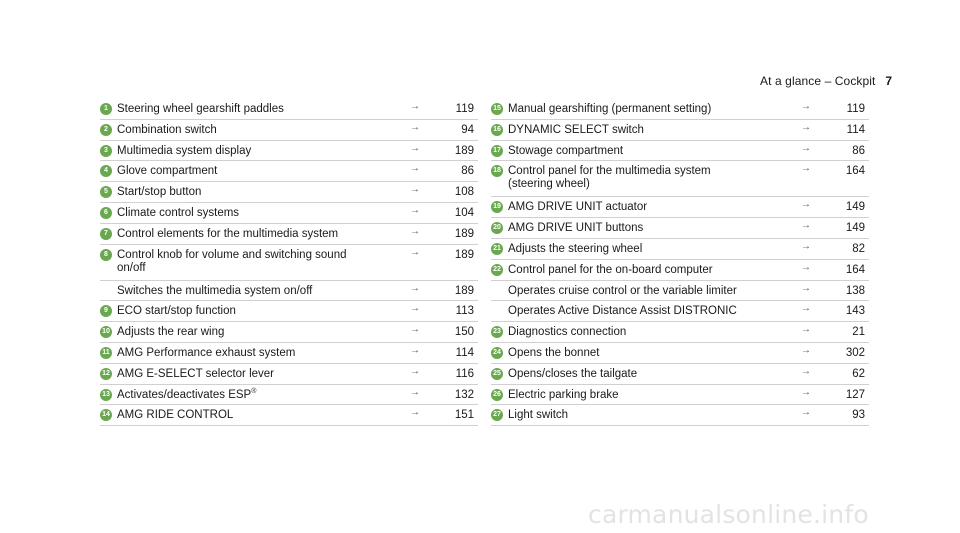 This screenshot has width=960, height=533. What do you see at coordinates (106, 192) in the screenshot?
I see `item-number-badge: 5` at bounding box center [106, 192].